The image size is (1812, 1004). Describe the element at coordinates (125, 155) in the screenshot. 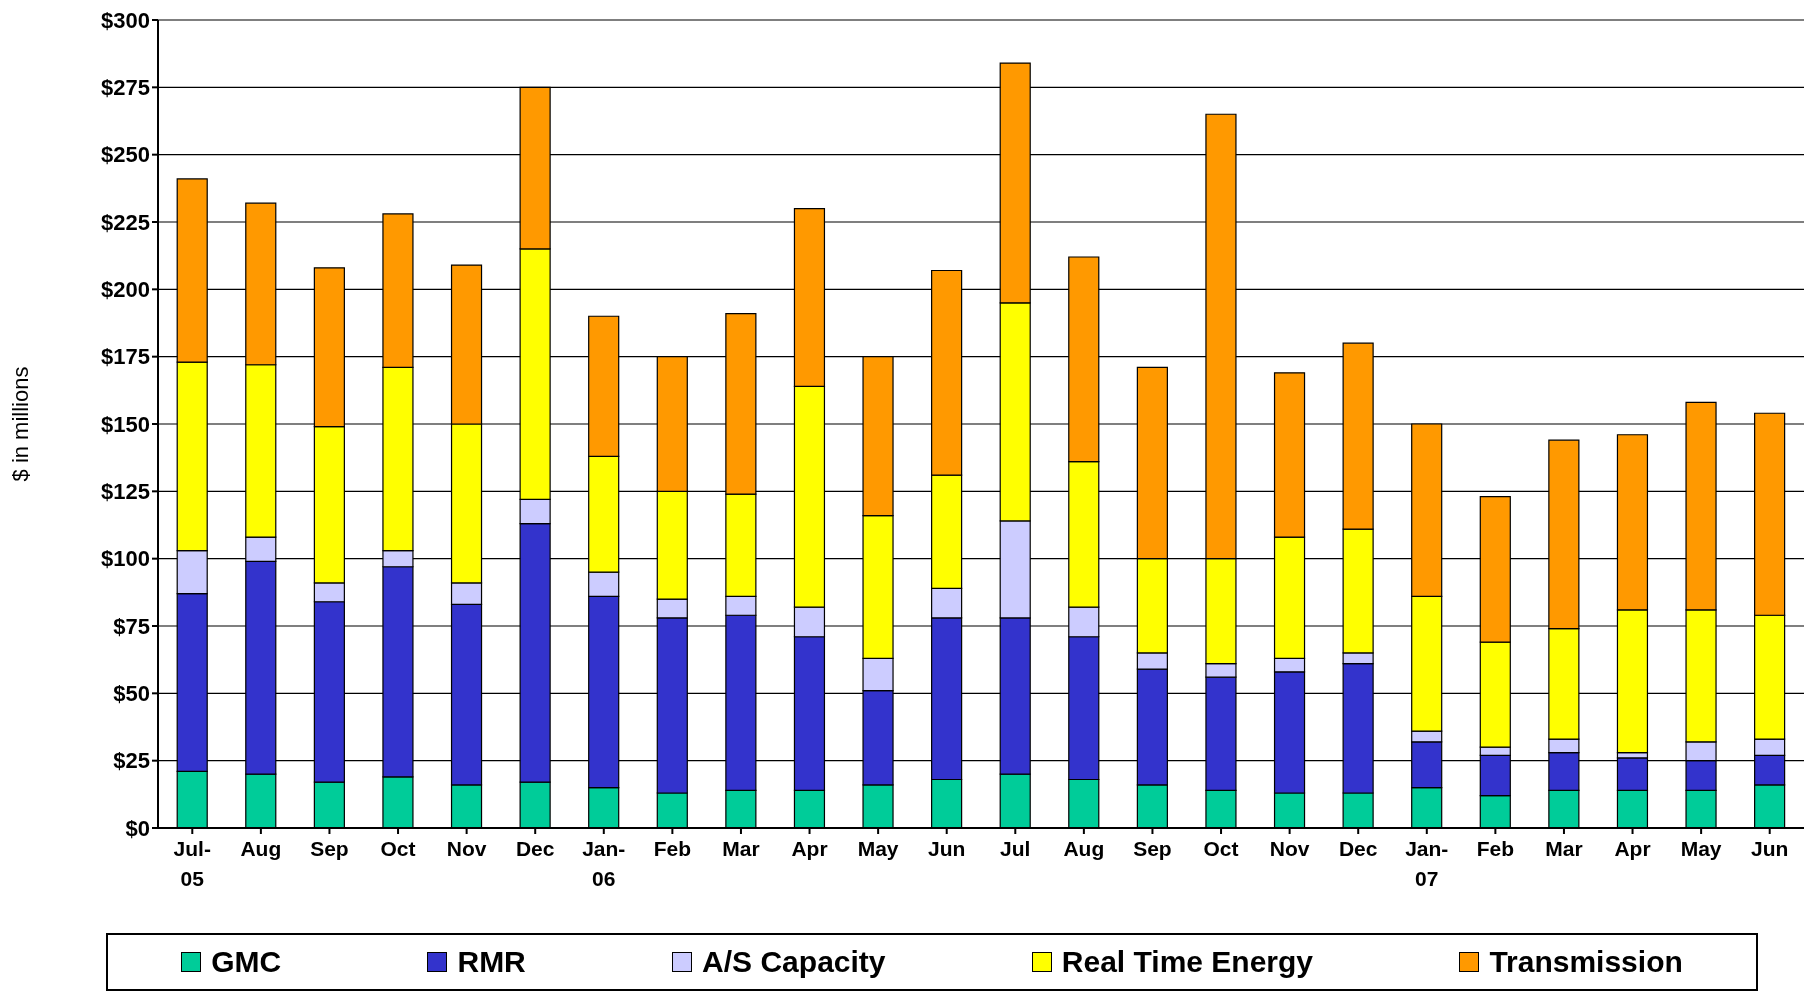

I see `y-tick-label: $250` at that location.